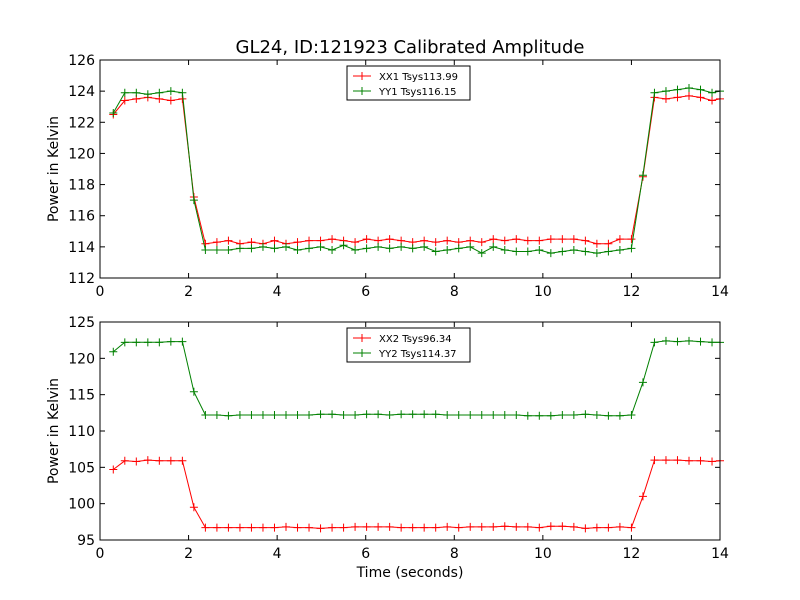 Image resolution: width=800 pixels, height=600 pixels. Describe the element at coordinates (362, 91) in the screenshot. I see `legend-marker` at that location.